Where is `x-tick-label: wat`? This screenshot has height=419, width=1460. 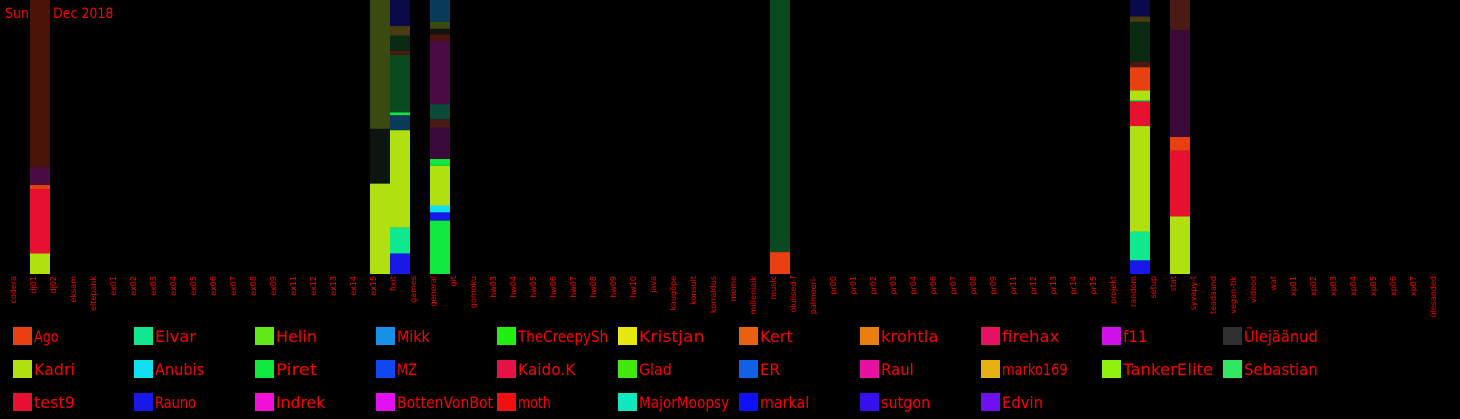
x-tick-label: wat is located at coordinates (1273, 283).